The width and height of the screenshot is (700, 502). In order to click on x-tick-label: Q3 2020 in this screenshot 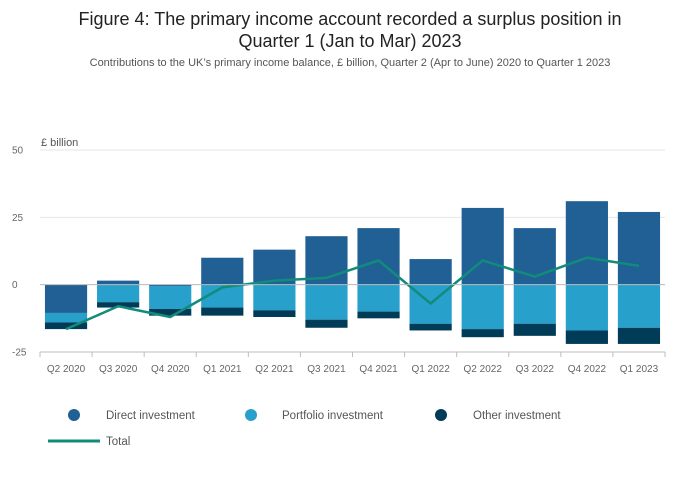, I will do `click(118, 369)`.